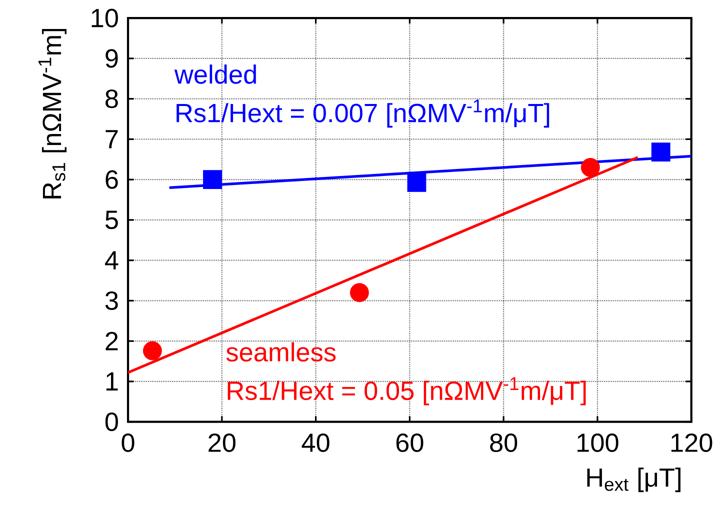 This screenshot has height=506, width=722. Describe the element at coordinates (112, 139) in the screenshot. I see `y-tick-label: 7` at that location.